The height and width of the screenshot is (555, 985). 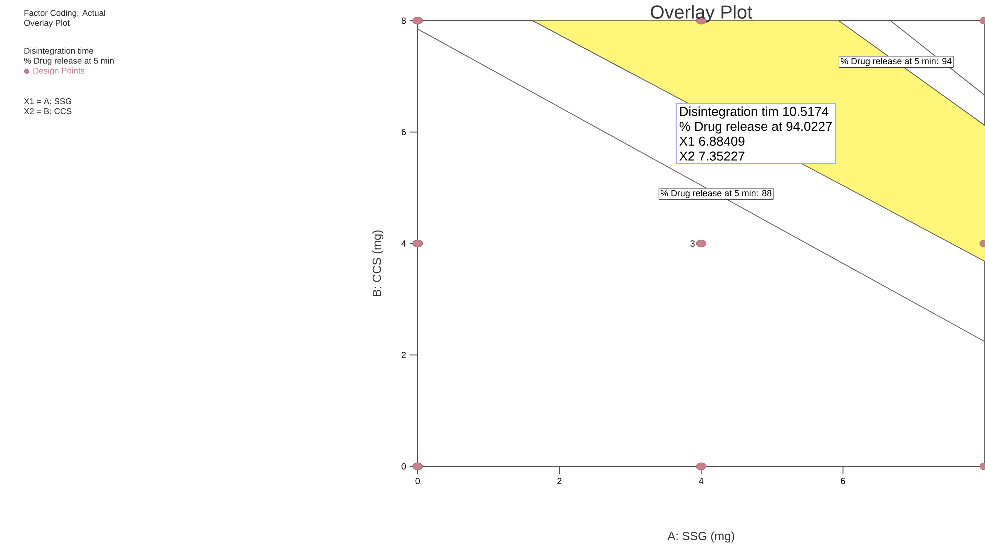 I want to click on text: X1 = A: SSG, so click(x=48, y=101).